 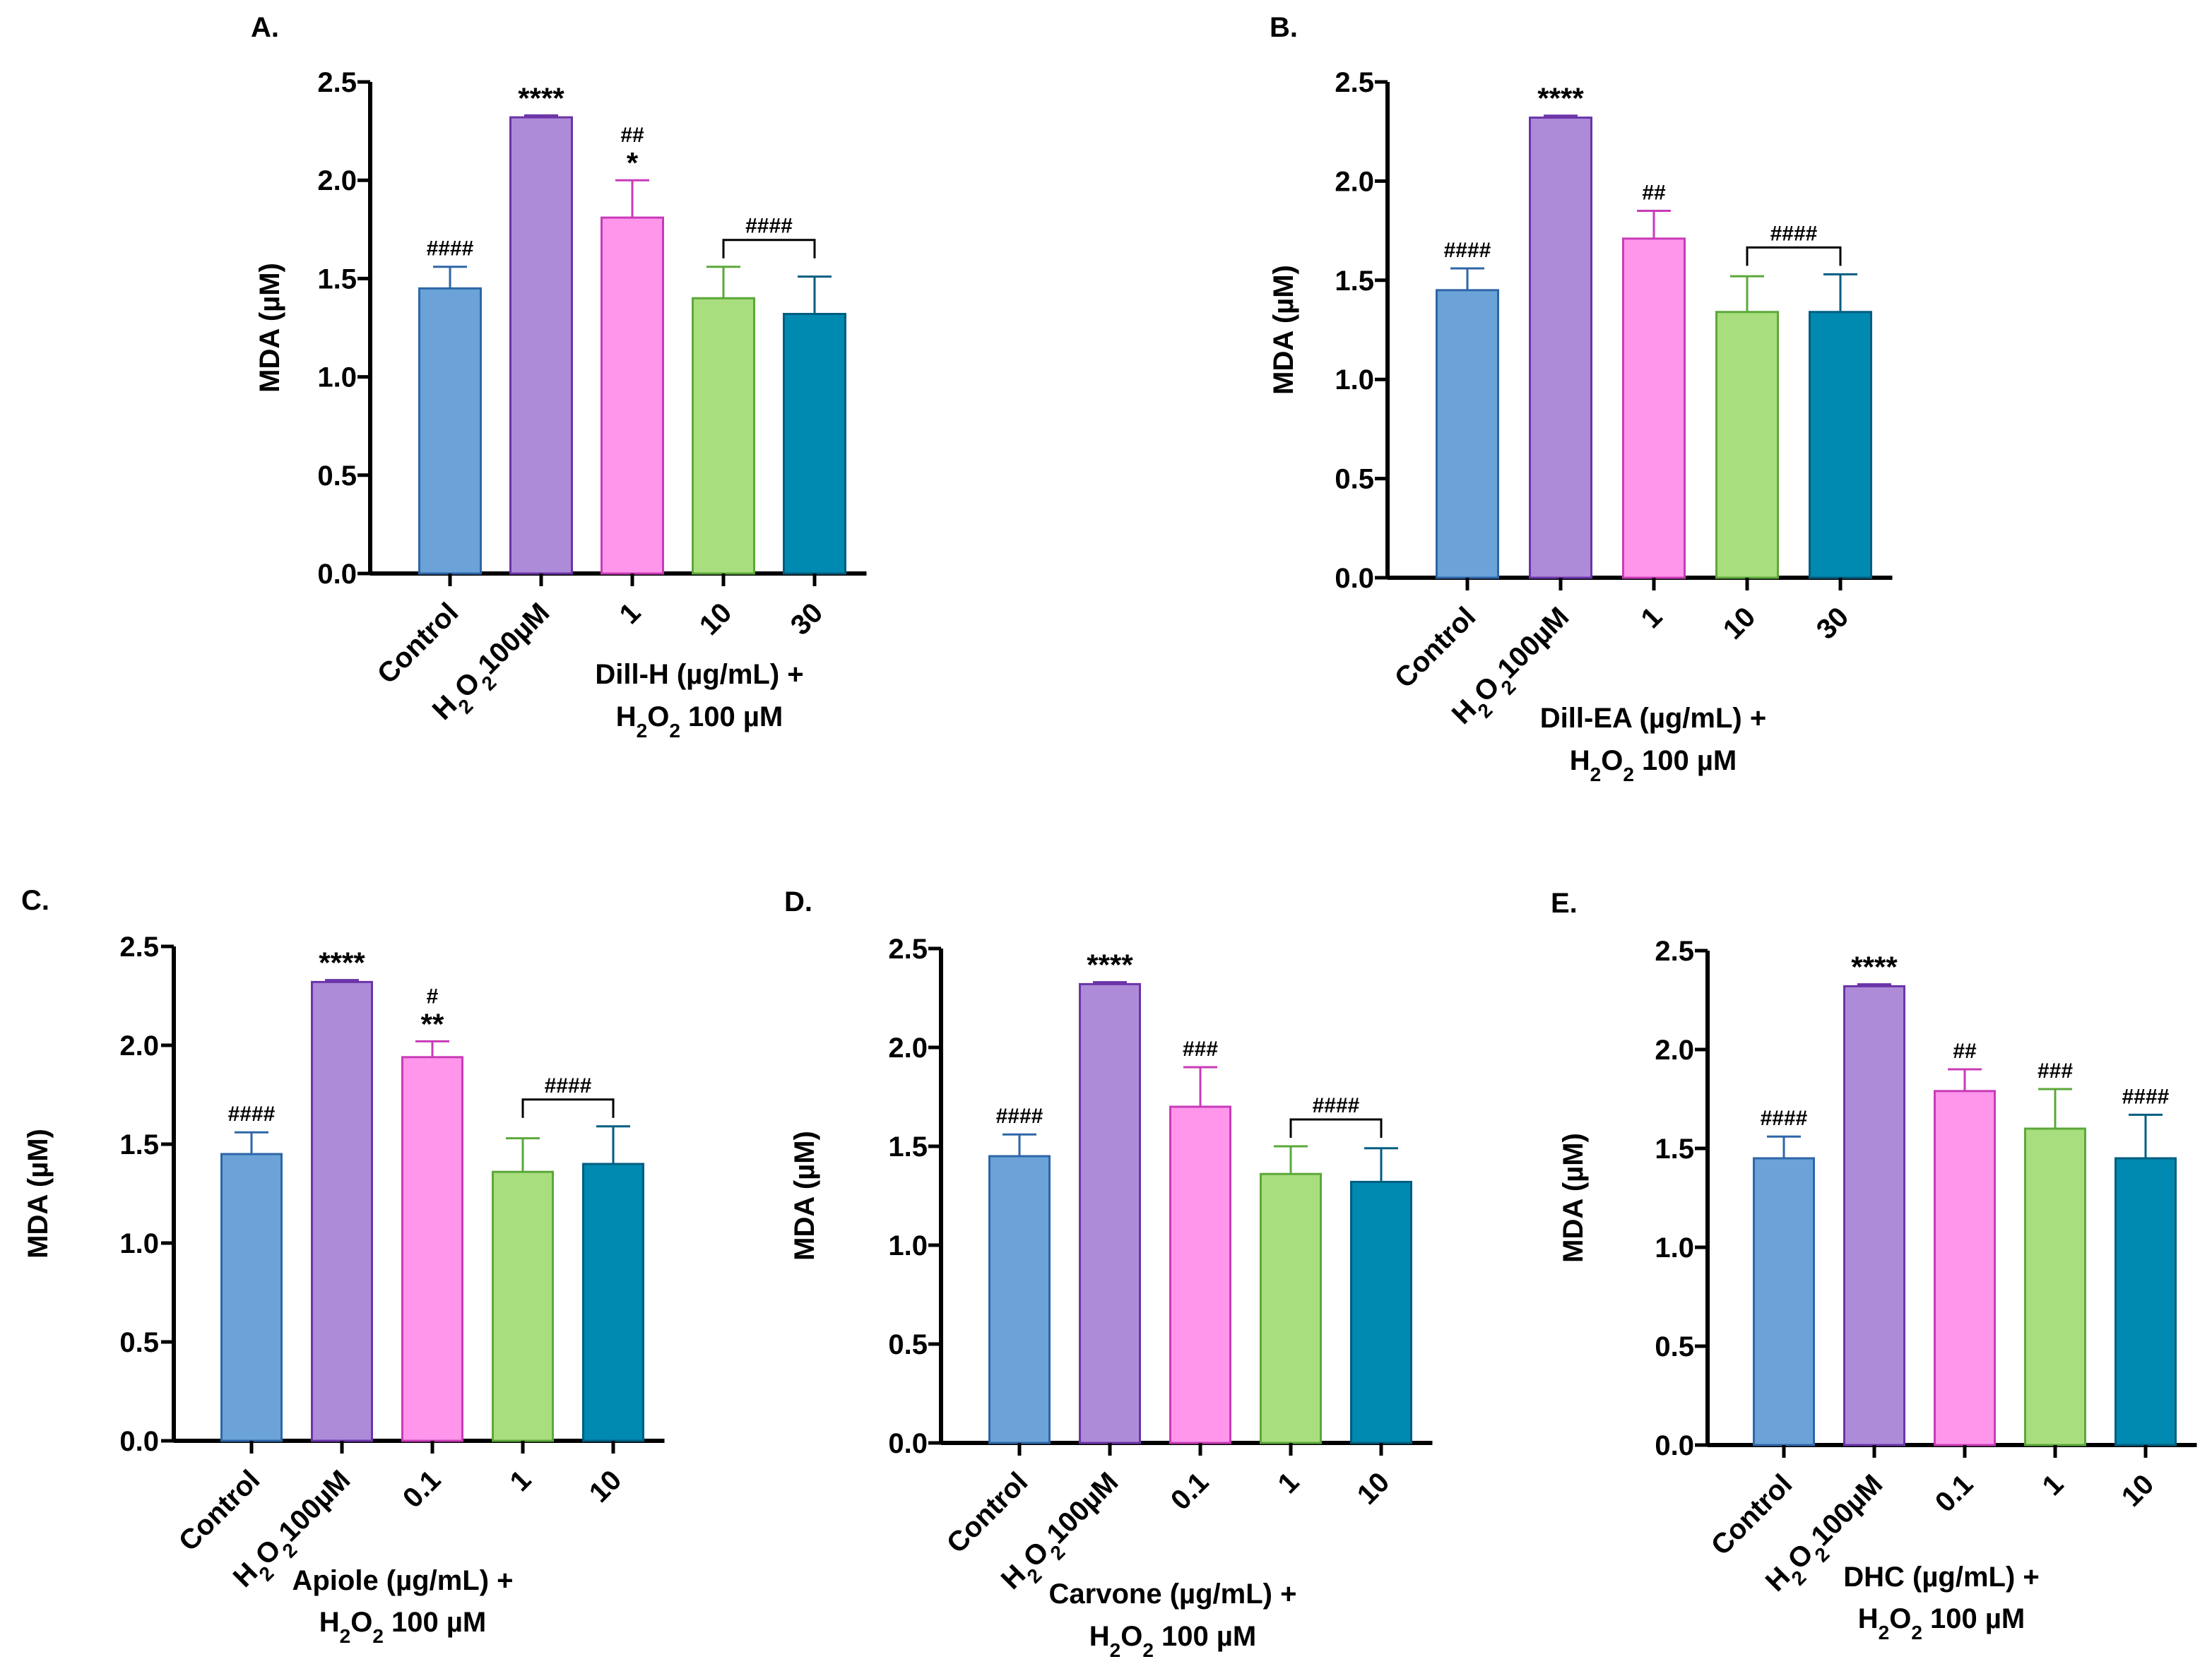 What do you see at coordinates (1564, 903) in the screenshot?
I see `panel-label: E.` at bounding box center [1564, 903].